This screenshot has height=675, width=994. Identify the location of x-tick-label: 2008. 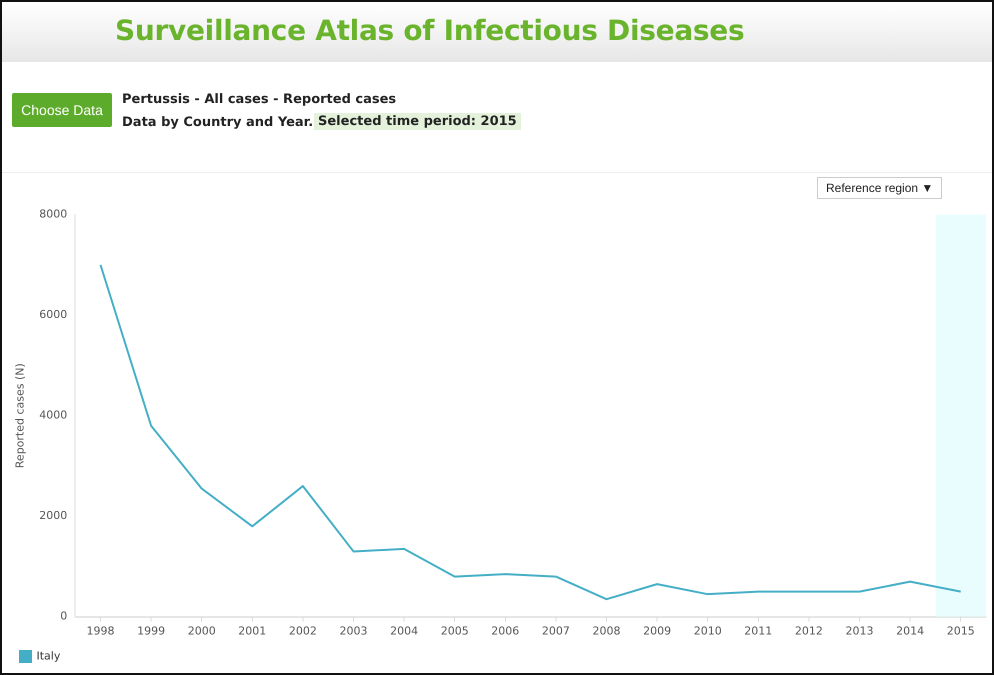
(606, 631).